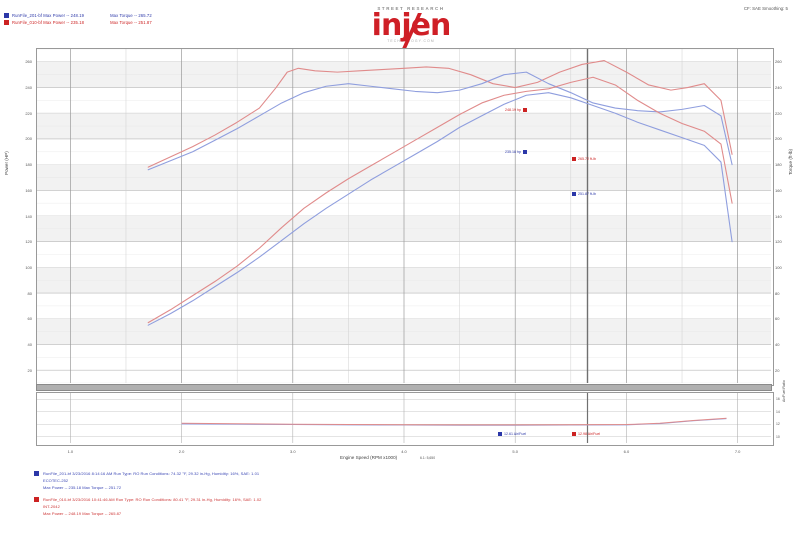 The image size is (800, 534). I want to click on x-tick-7: 7.0, so click(737, 451).